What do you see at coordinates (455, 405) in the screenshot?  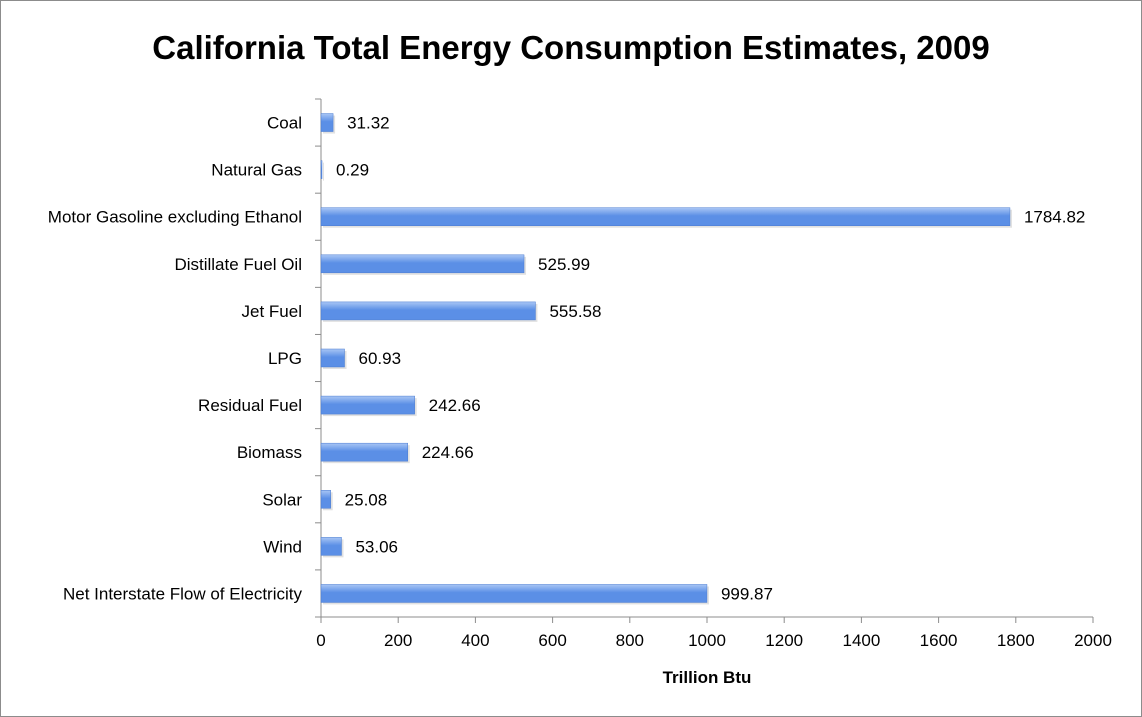 I see `data-label: 242.66` at bounding box center [455, 405].